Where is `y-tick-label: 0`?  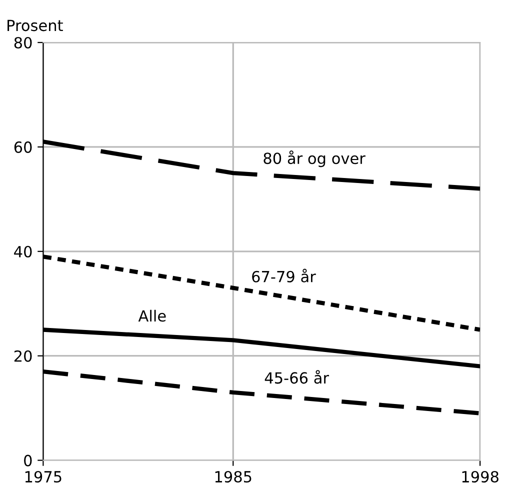
y-tick-label: 0 is located at coordinates (28, 460).